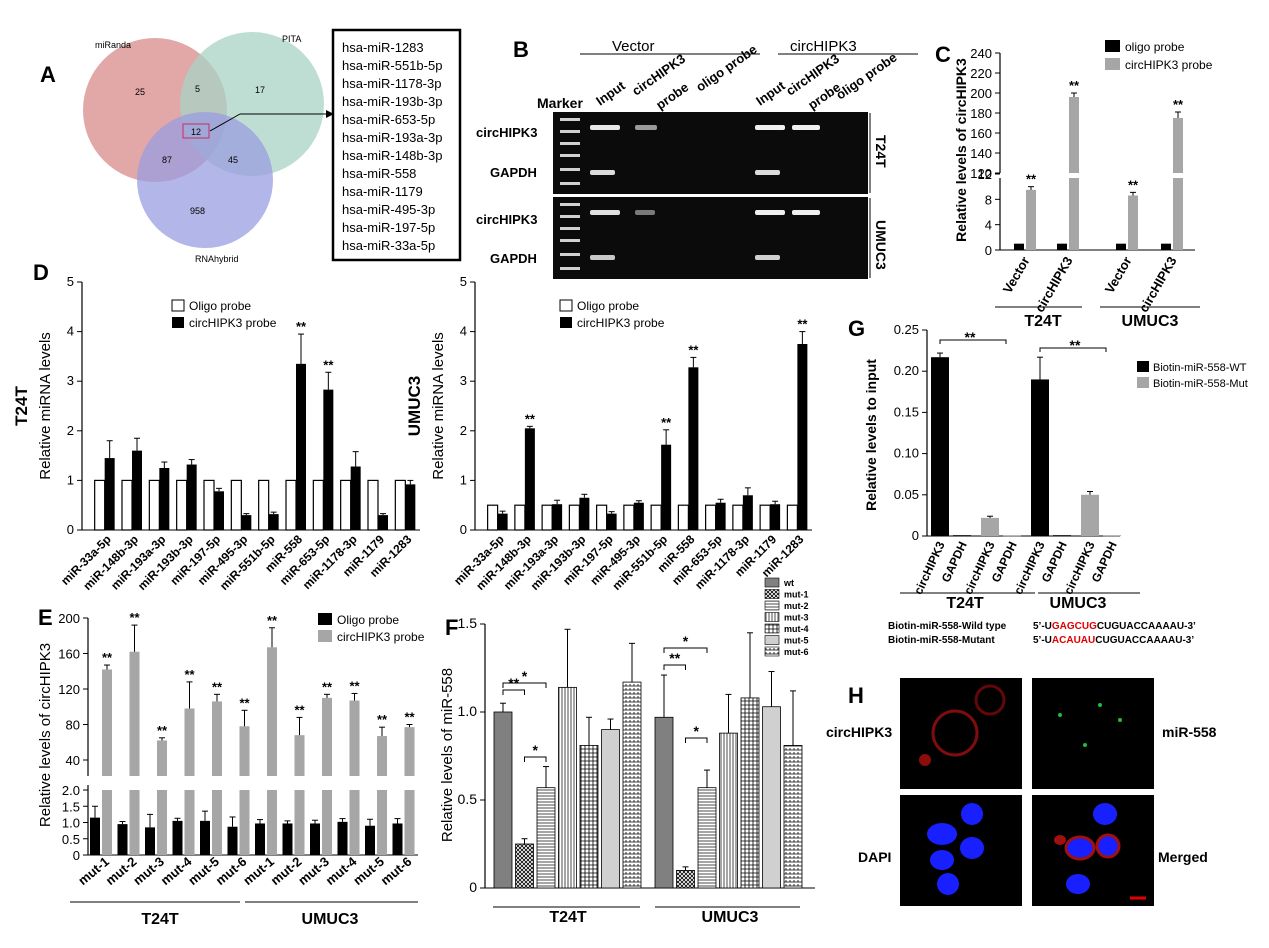 This screenshot has width=1269, height=948. What do you see at coordinates (451, 627) in the screenshot?
I see `panel-label-f: F` at bounding box center [451, 627].